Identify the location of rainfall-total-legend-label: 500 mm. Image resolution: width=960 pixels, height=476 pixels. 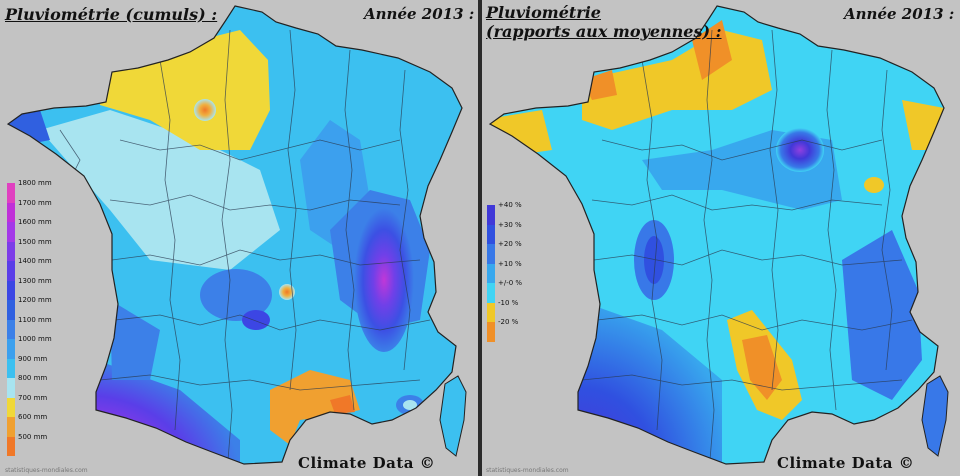
(32, 437).